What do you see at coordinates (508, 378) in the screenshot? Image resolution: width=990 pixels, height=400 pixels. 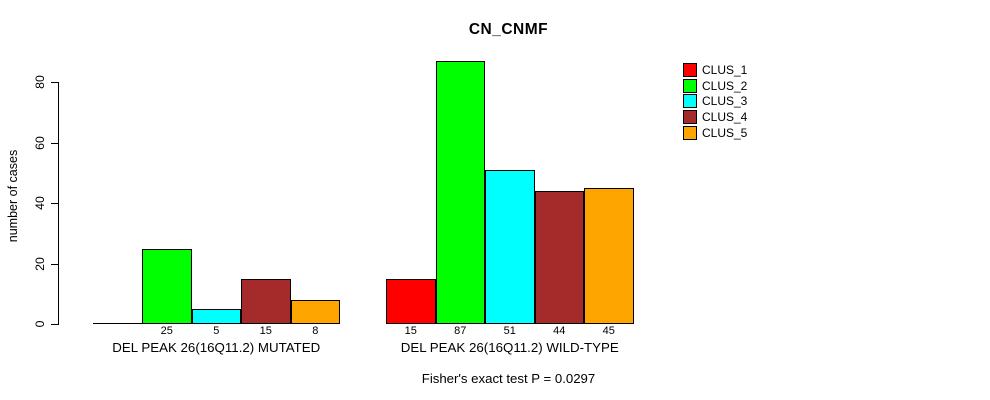 I see `fisher-test-annotation: Fisher's exact test P = 0.0297` at bounding box center [508, 378].